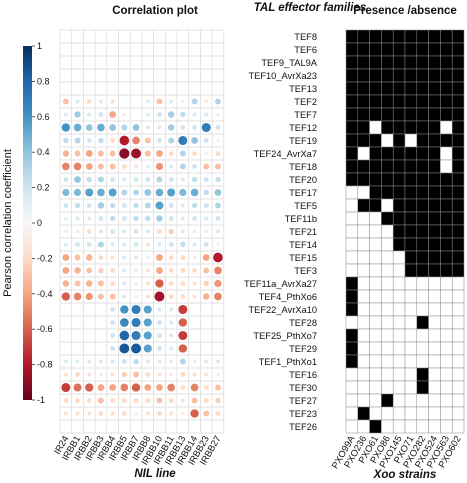  What do you see at coordinates (39, 46) in the screenshot?
I see `colorbar-tick-label: 1` at bounding box center [39, 46].